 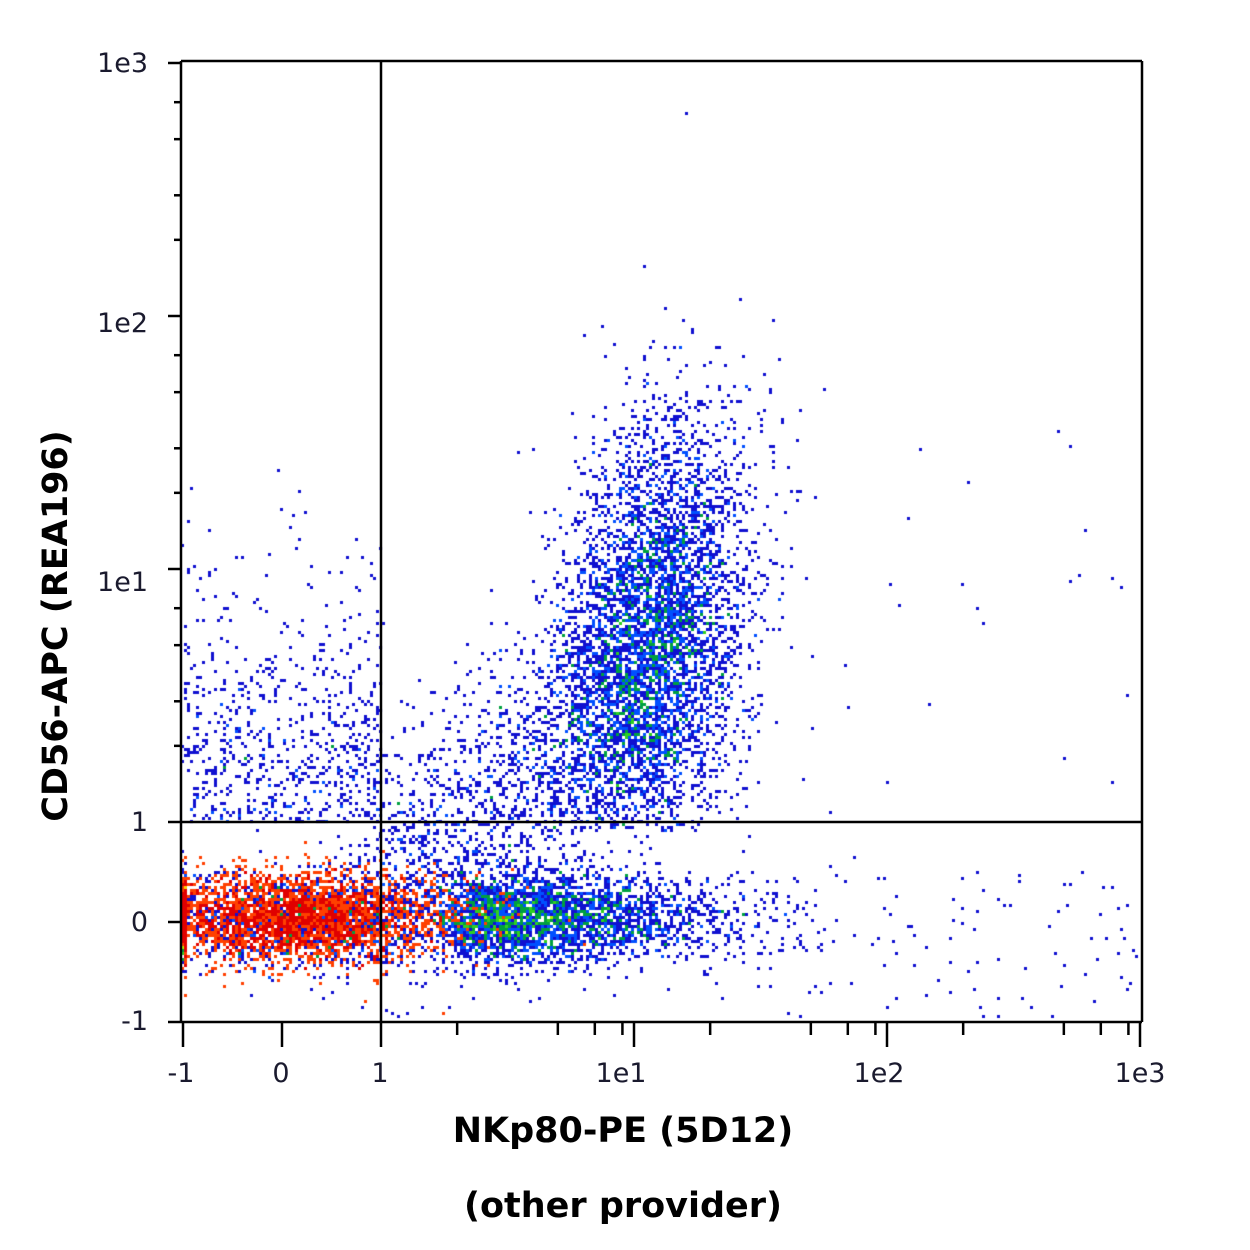 I want to click on y-tick-1e2: 1e2, so click(x=122, y=323).